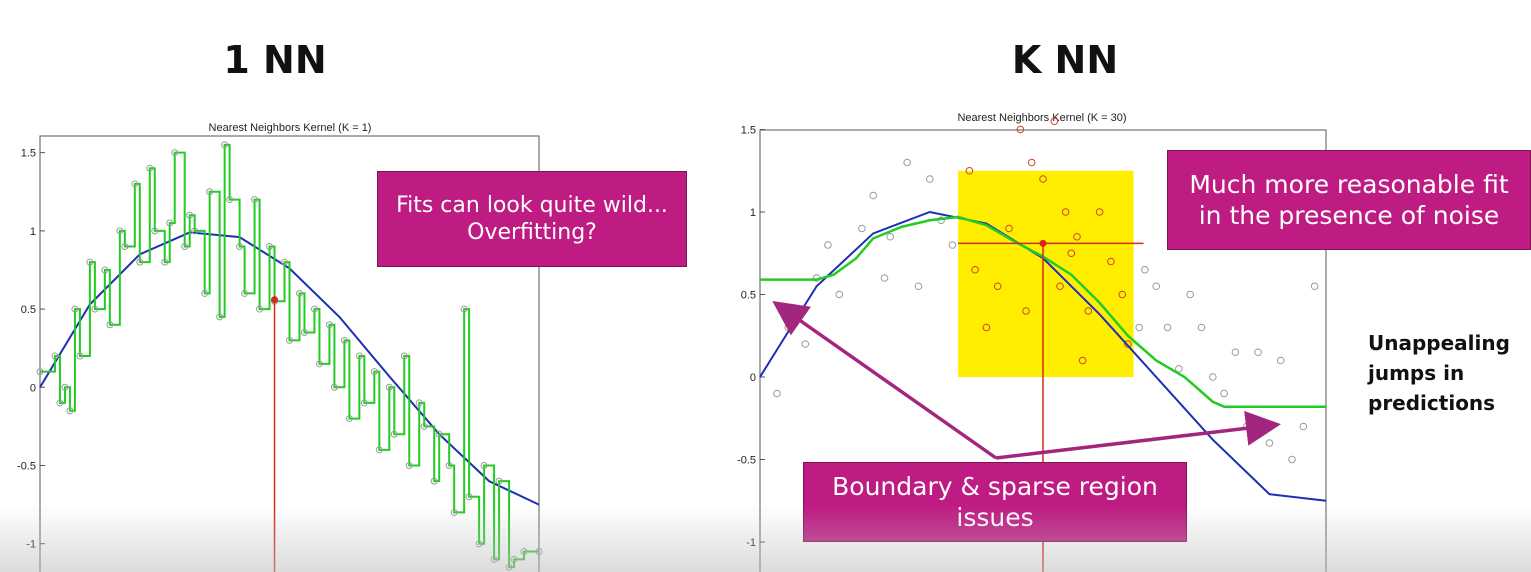  I want to click on callout-line: in the presence of noise, so click(1349, 215).